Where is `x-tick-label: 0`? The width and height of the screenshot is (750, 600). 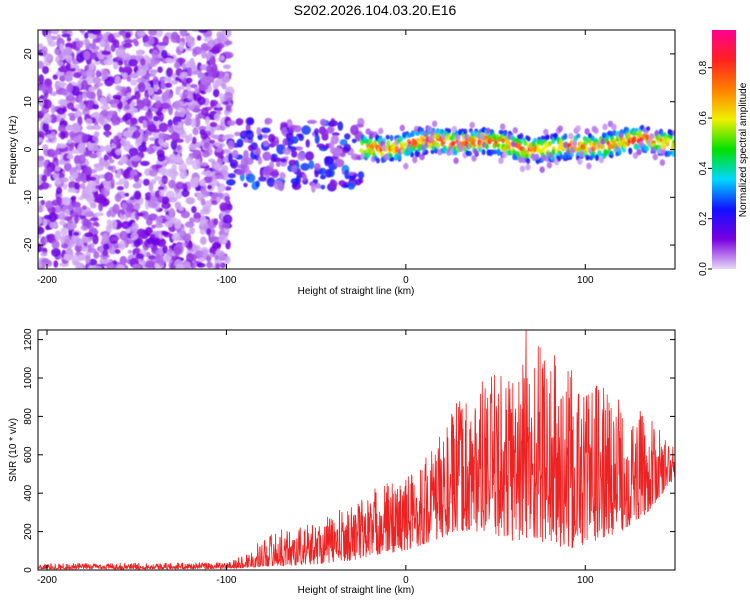
x-tick-label: 0 is located at coordinates (406, 580).